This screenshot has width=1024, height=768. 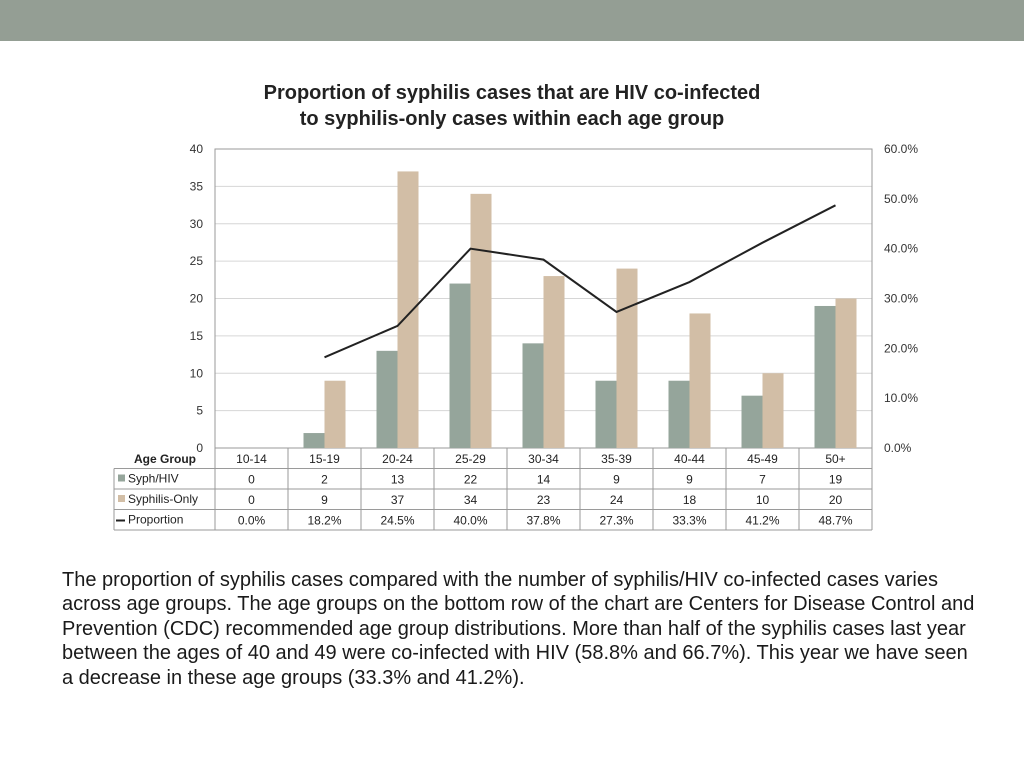 I want to click on top-banner, so click(x=512, y=20).